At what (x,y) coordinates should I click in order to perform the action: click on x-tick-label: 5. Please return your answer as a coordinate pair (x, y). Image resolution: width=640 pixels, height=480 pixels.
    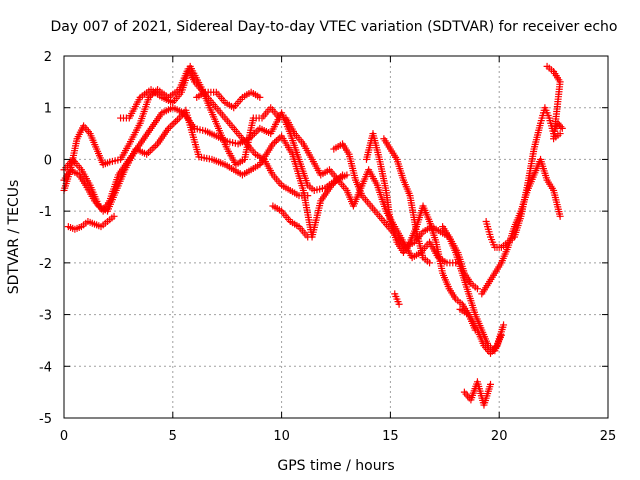
    Looking at the image, I should click on (173, 436).